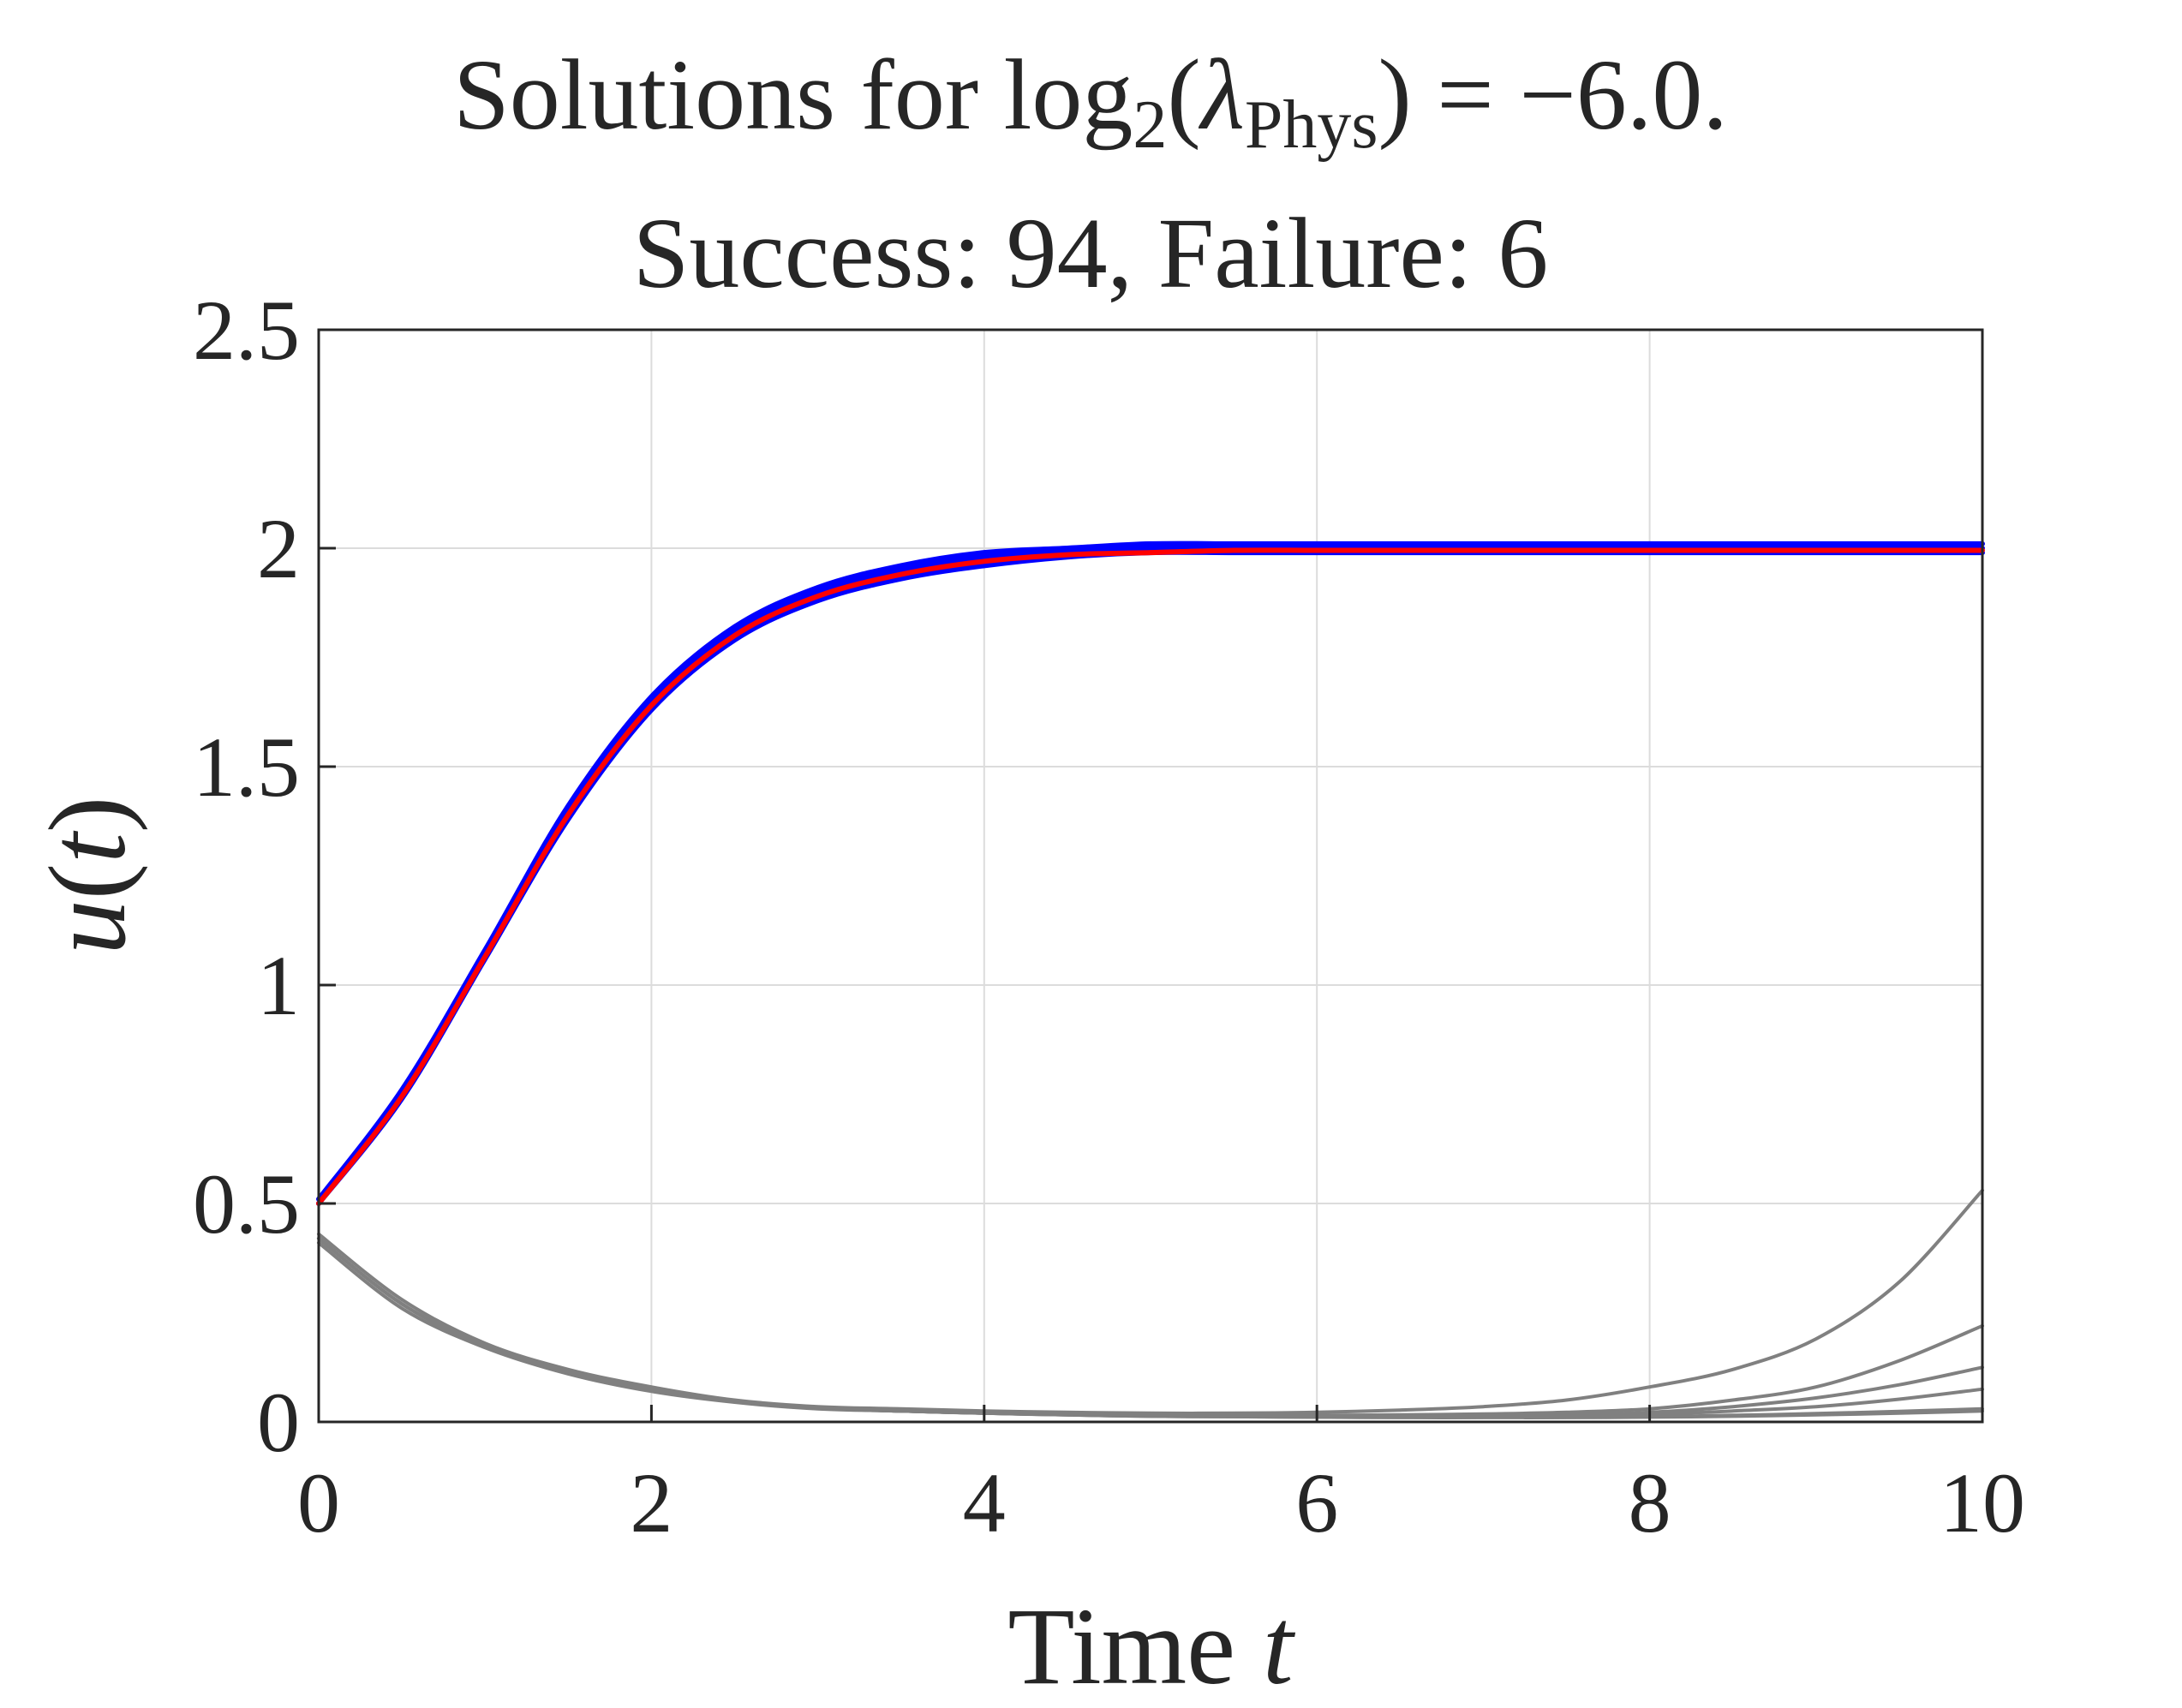 The height and width of the screenshot is (1708, 2182). Describe the element at coordinates (1184, 95) in the screenshot. I see `title-open-paren: (` at that location.